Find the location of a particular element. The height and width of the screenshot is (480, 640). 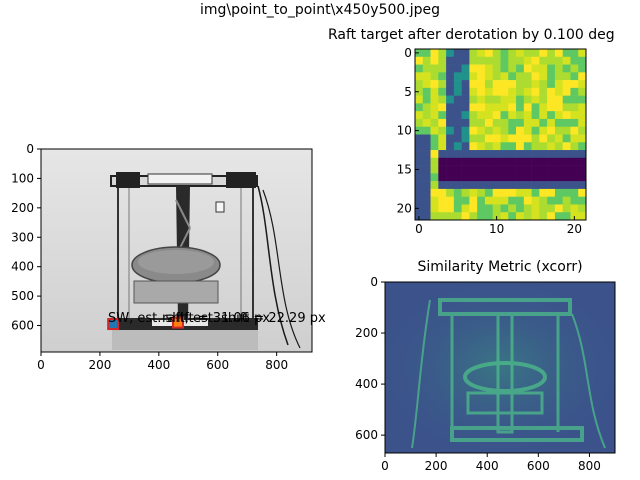

similarity-xtick-label: 0 is located at coordinates (385, 466).